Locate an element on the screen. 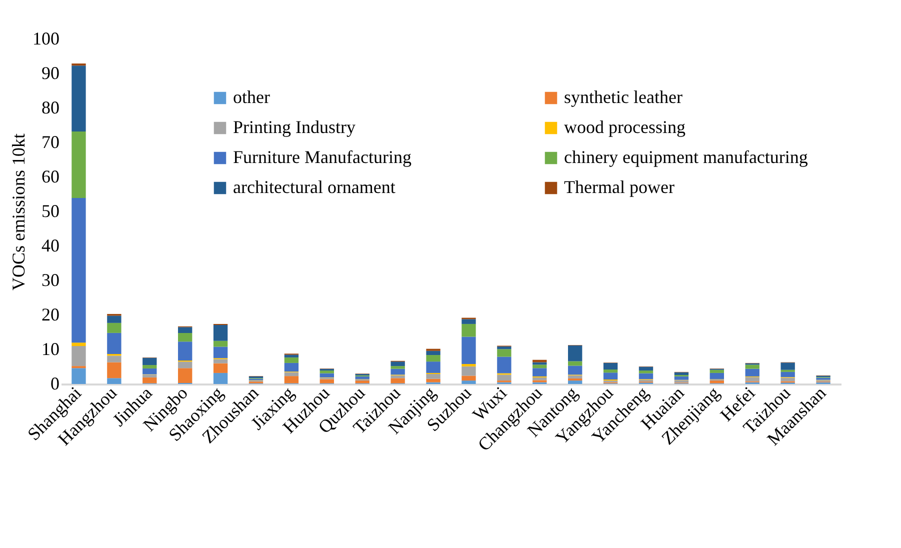 The height and width of the screenshot is (548, 901). legend-label: other is located at coordinates (251, 97).